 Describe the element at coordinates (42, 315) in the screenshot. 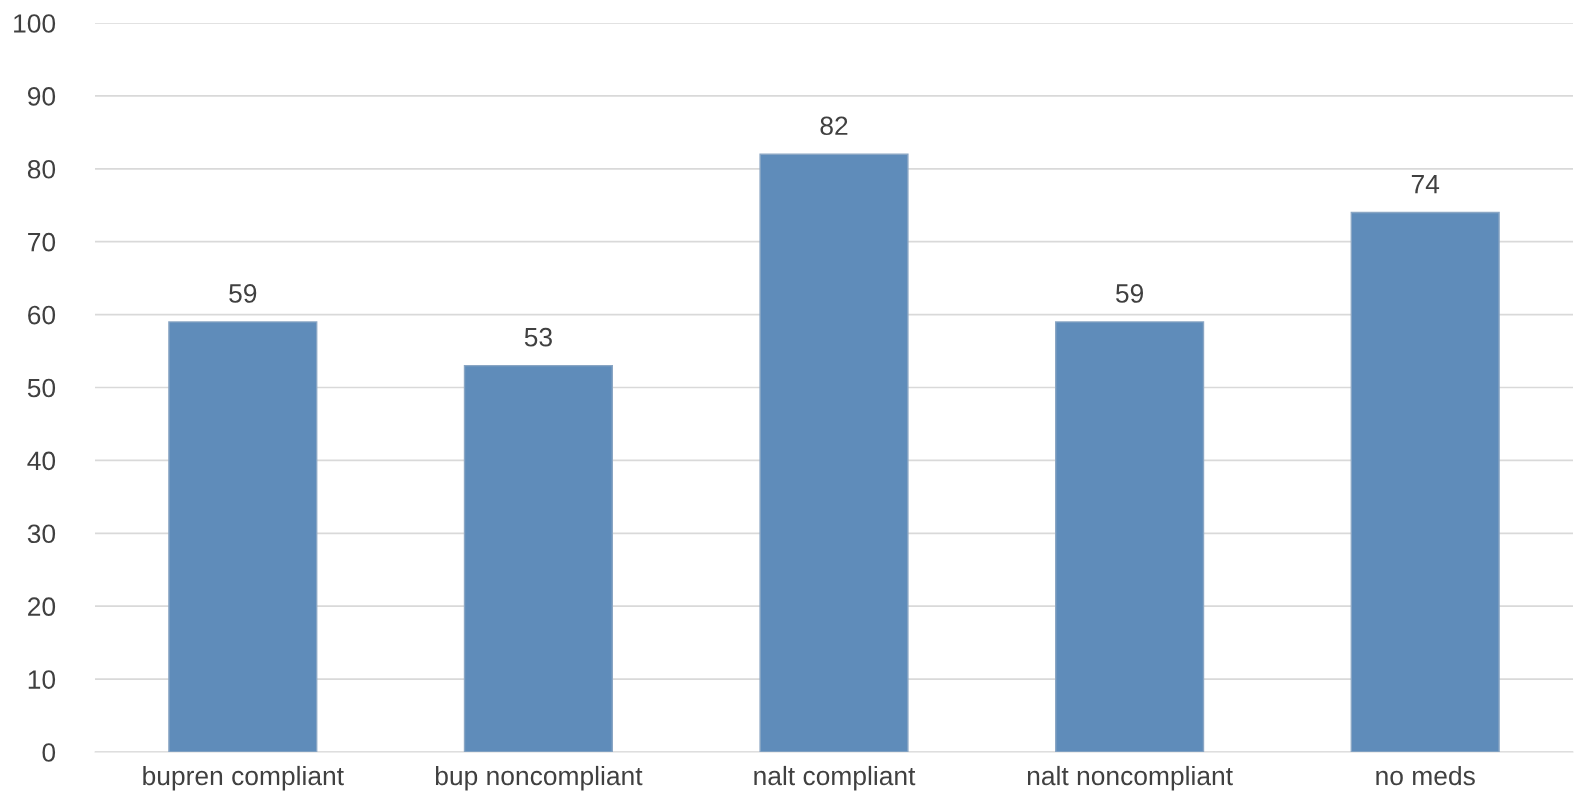

I see `y-tick-label: 60` at that location.